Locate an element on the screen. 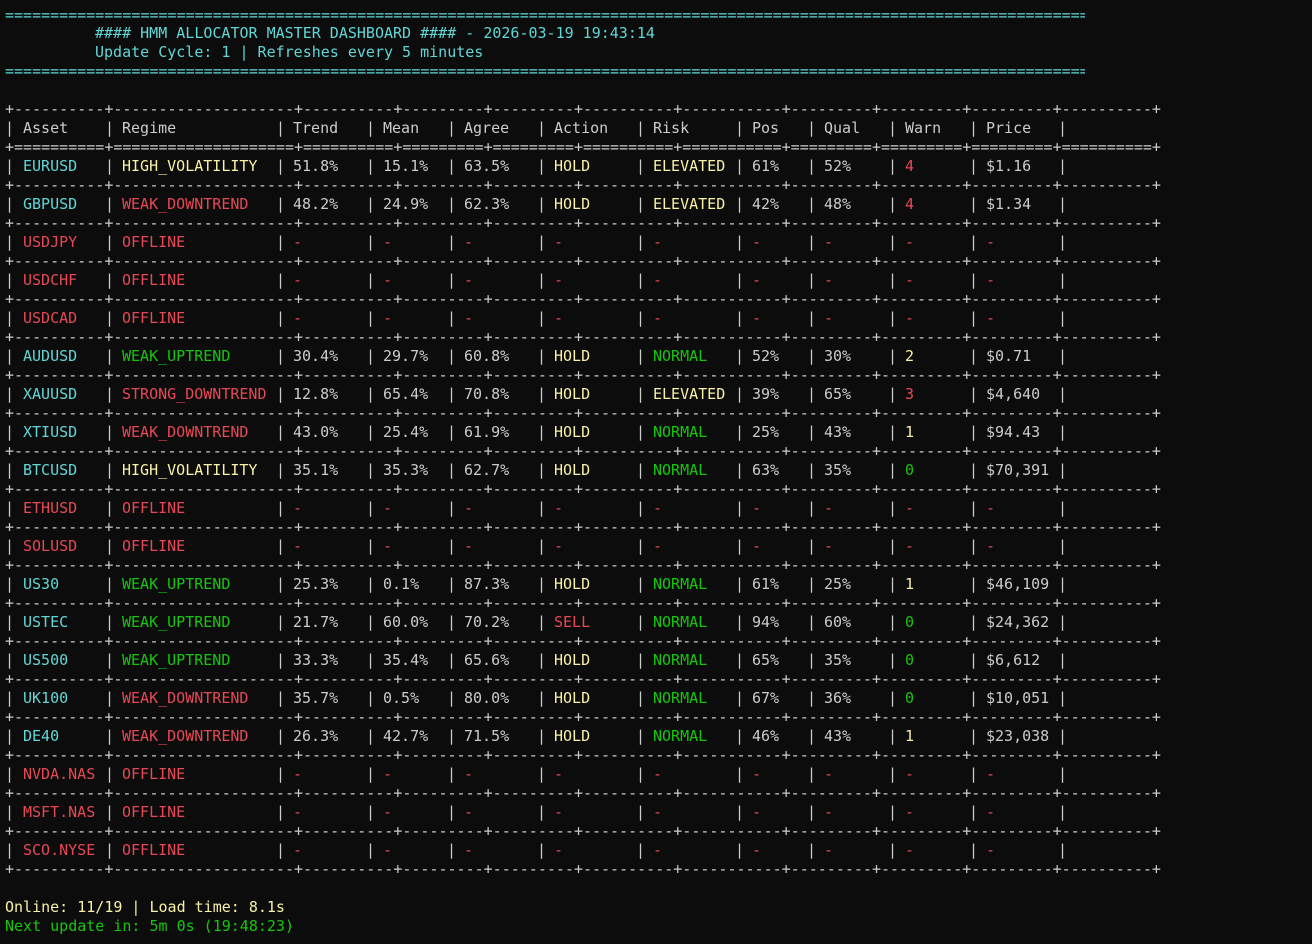 The image size is (1312, 944). column-header-risk: Risk is located at coordinates (671, 128).